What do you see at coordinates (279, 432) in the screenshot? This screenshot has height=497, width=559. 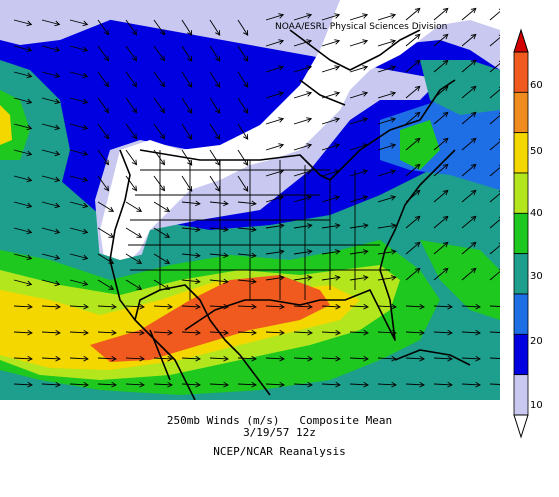 I see `caption-date: 3/19/57 12z` at bounding box center [279, 432].